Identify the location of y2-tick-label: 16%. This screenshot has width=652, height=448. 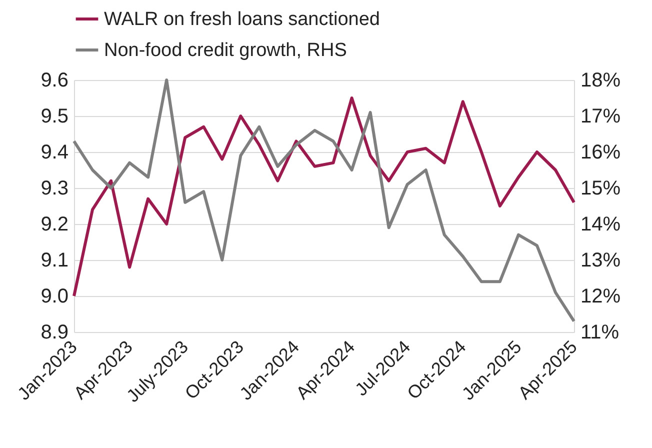
(600, 153).